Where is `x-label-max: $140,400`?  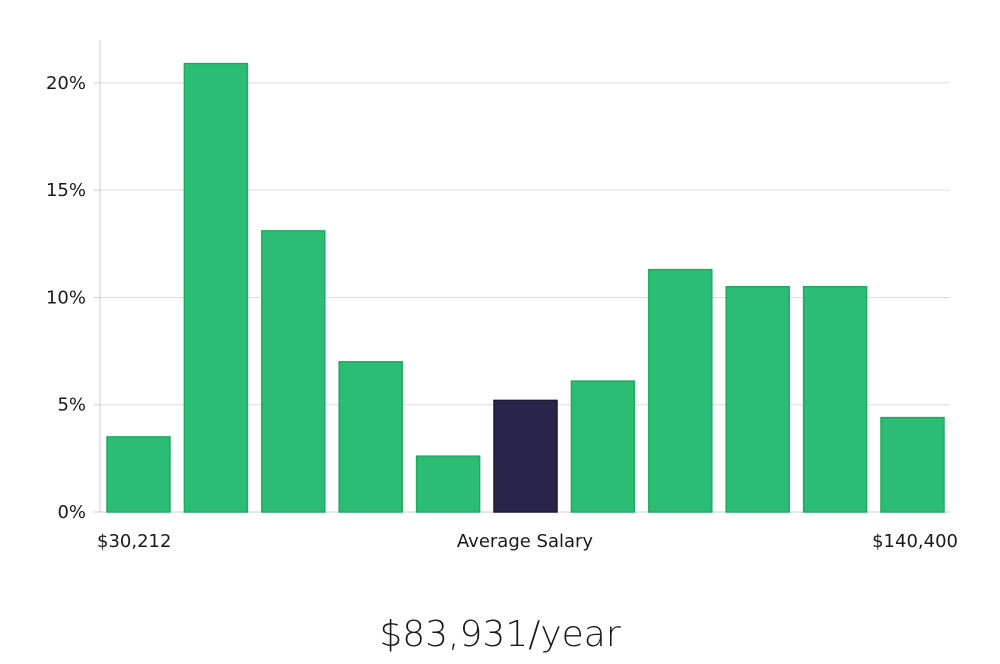 x-label-max: $140,400 is located at coordinates (915, 541).